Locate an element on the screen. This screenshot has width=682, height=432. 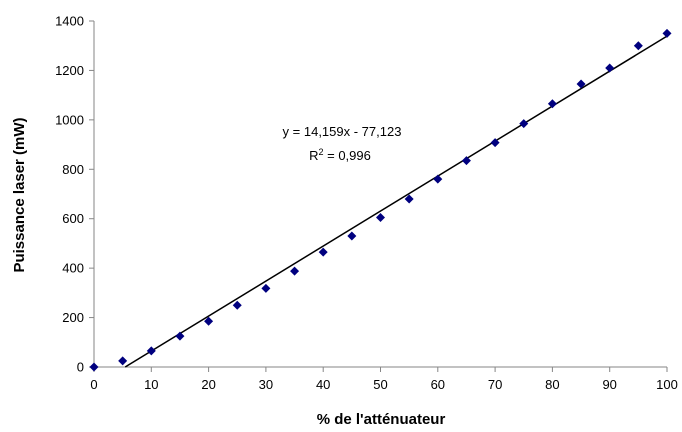
y-axis-ticks: 0 200 400 600 800 1000 1200 1400 is located at coordinates (74, 194).